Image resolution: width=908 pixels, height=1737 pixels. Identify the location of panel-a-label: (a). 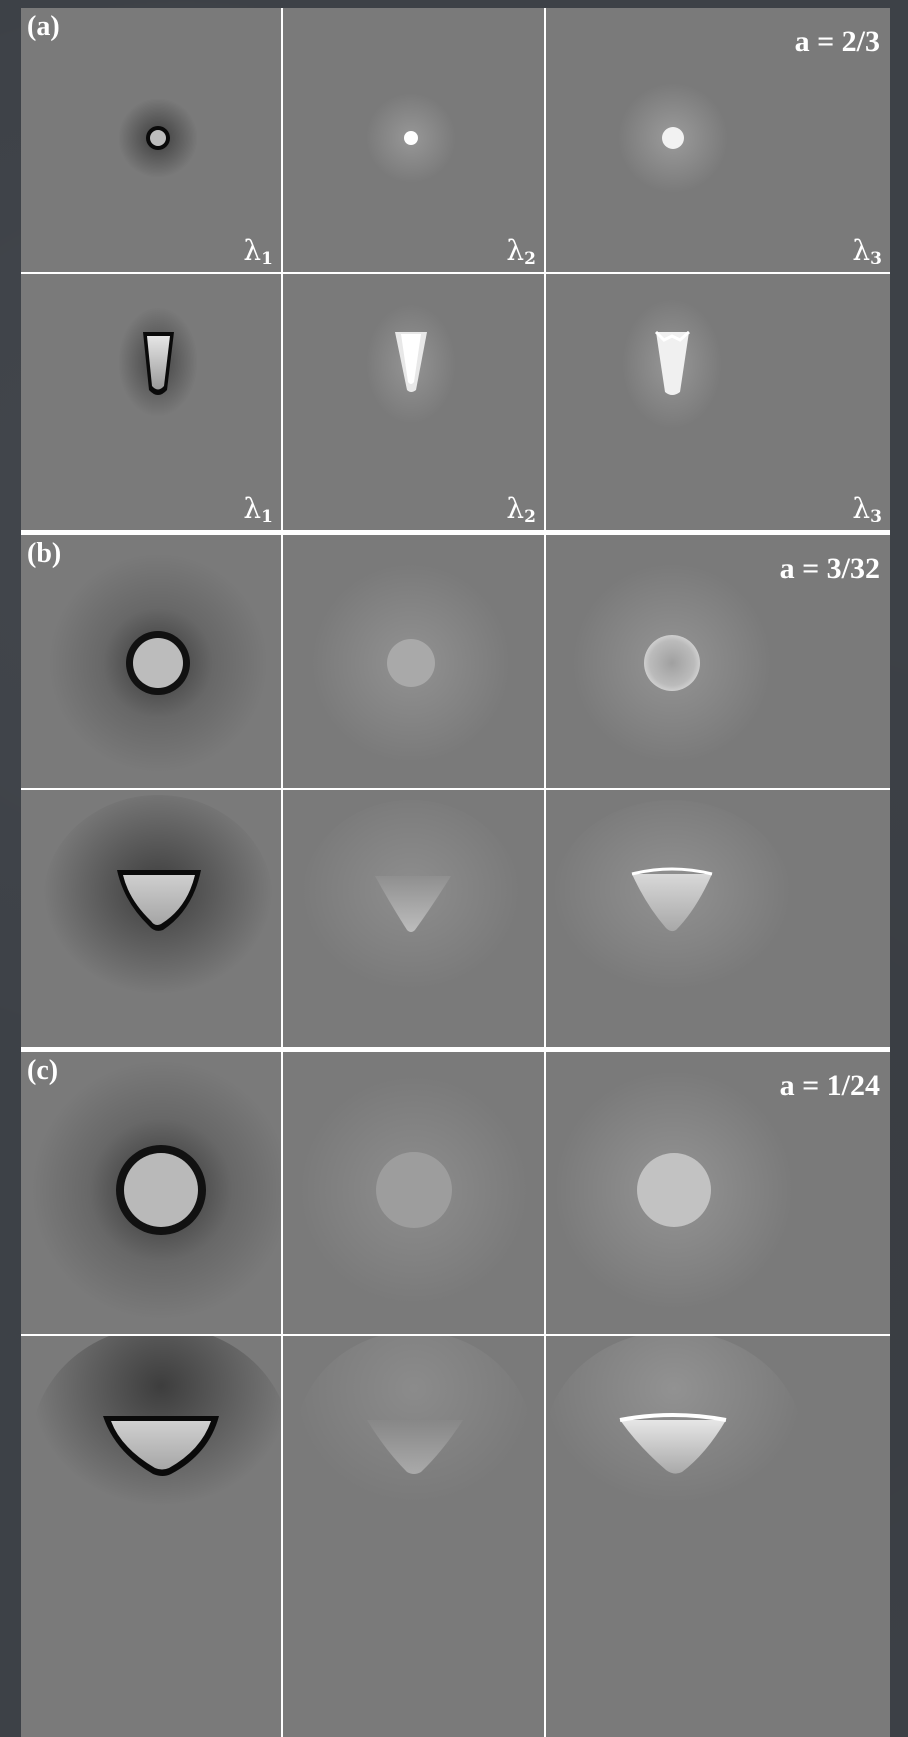
(43, 26).